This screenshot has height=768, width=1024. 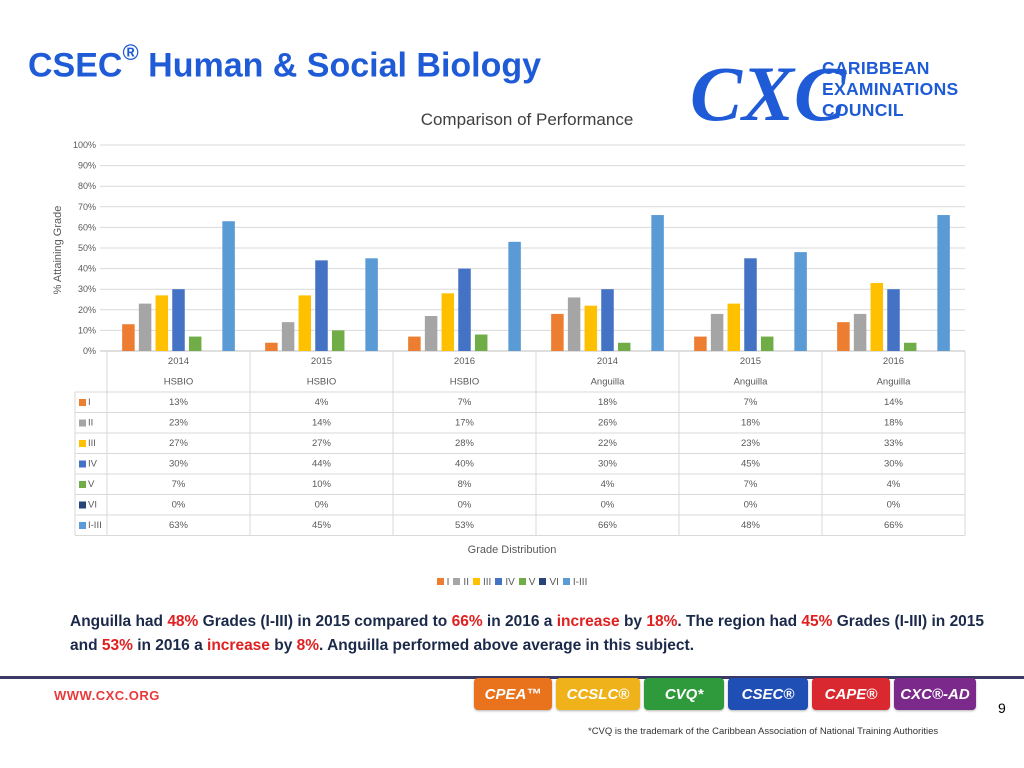 I want to click on table-cell-value: 27%, so click(x=179, y=443).